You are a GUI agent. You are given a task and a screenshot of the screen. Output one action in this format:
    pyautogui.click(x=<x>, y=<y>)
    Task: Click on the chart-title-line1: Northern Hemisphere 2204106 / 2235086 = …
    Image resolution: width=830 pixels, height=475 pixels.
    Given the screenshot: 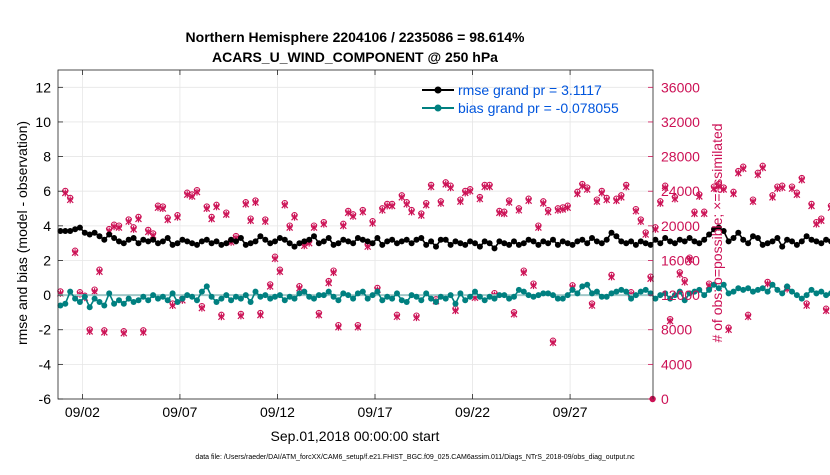 What is the action you would take?
    pyautogui.click(x=355, y=37)
    